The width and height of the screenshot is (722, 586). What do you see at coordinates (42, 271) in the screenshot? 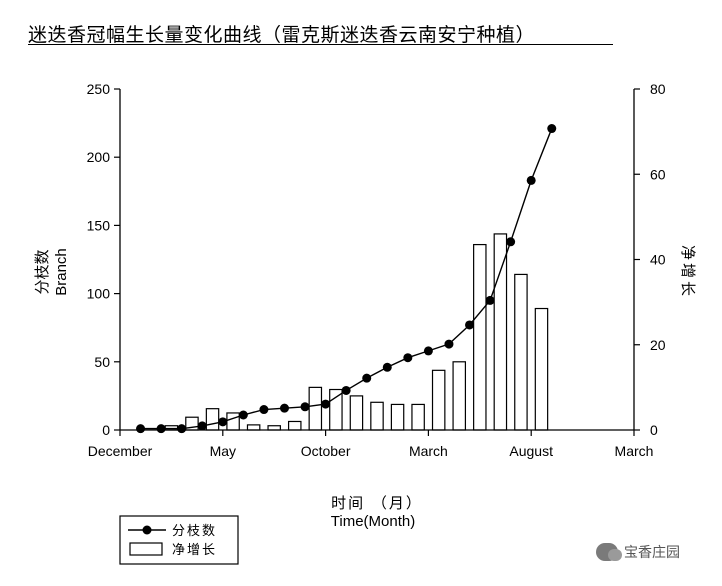
I see `y-axis-title-cn: 分枝数` at bounding box center [42, 271].